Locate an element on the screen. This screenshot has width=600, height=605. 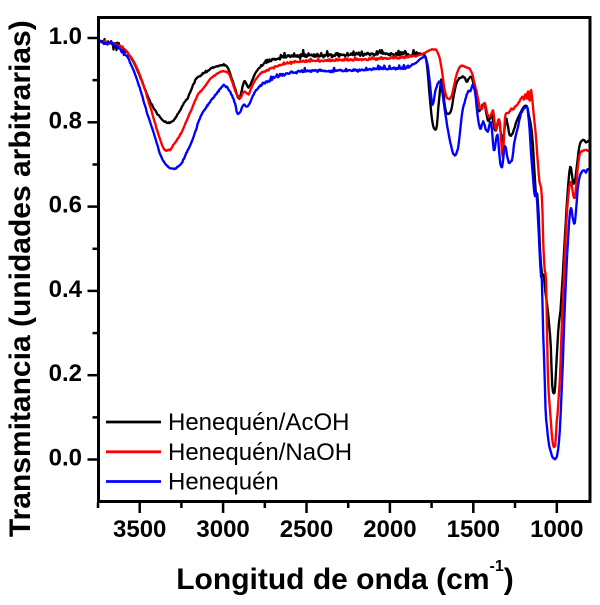
svg-text: 0.4 is located at coordinates (66, 289).